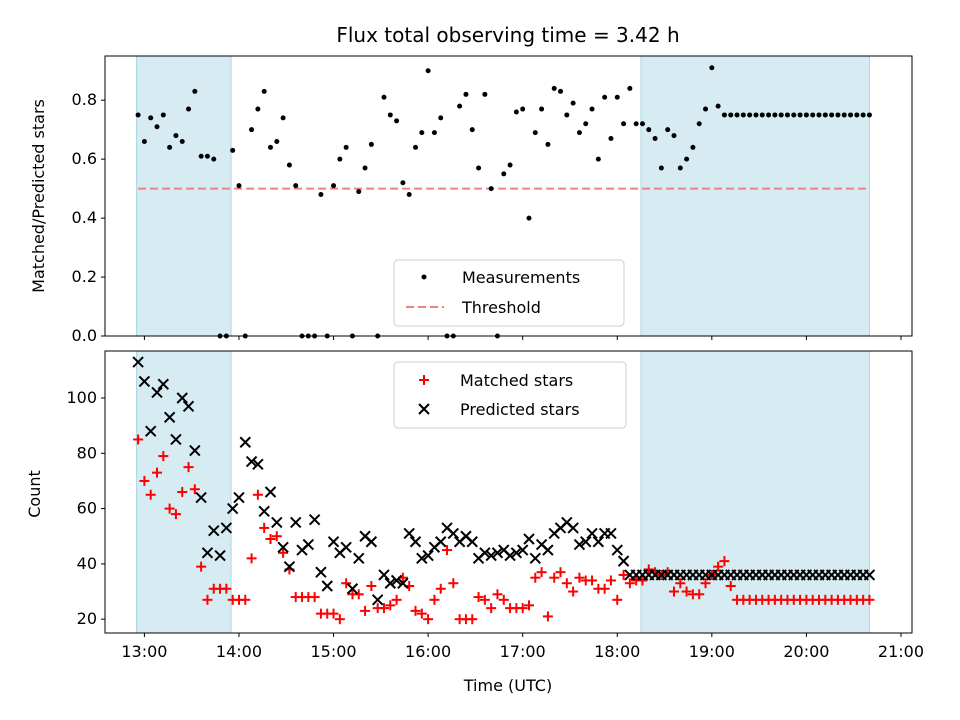 This screenshot has height=720, width=960. I want to click on legend-label-measurements: Measurements, so click(521, 277).